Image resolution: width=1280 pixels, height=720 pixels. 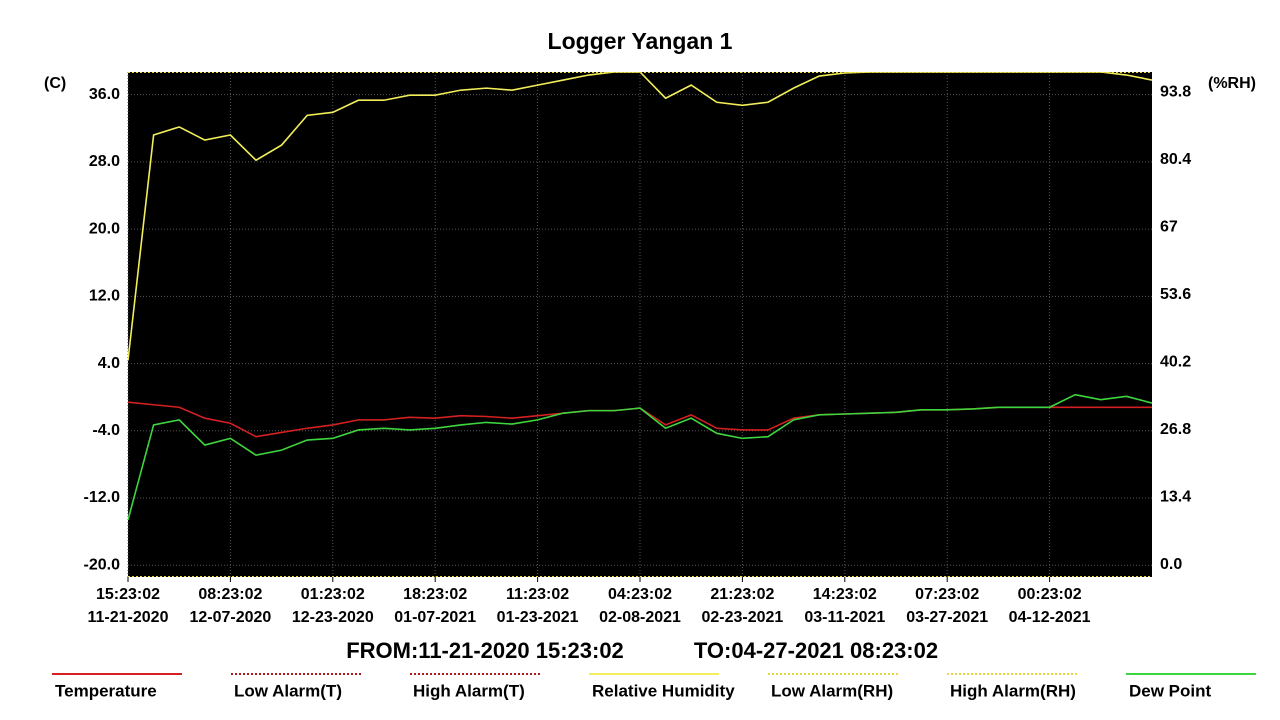 I want to click on y2-tick-label: 67, so click(x=1169, y=226).